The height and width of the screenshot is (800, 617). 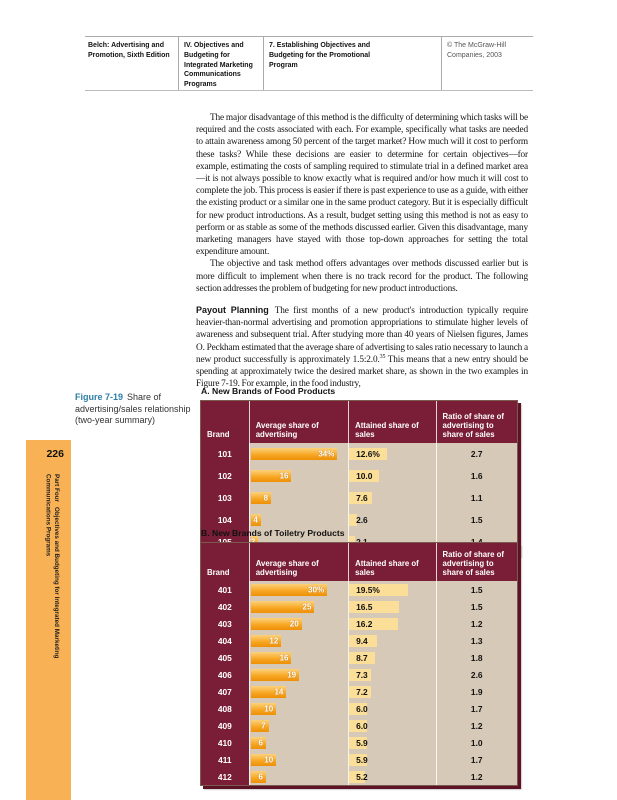 I want to click on footnote-ref: 35, so click(x=382, y=356).